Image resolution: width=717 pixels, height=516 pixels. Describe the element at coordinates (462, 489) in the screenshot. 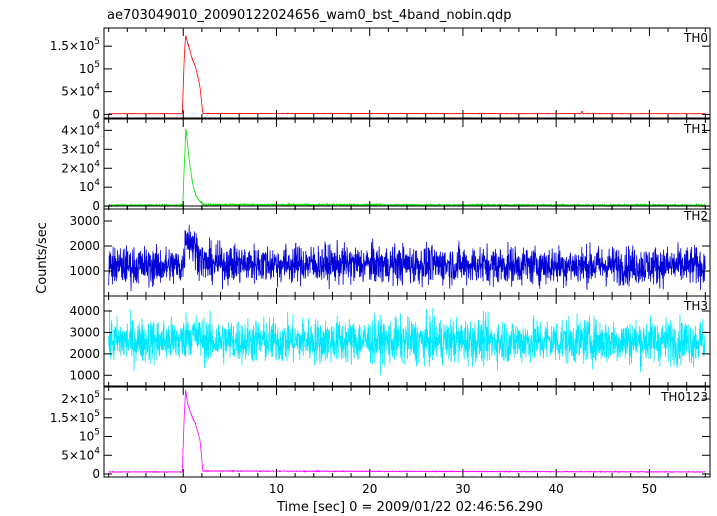

I see `x-tick-label: 30` at that location.